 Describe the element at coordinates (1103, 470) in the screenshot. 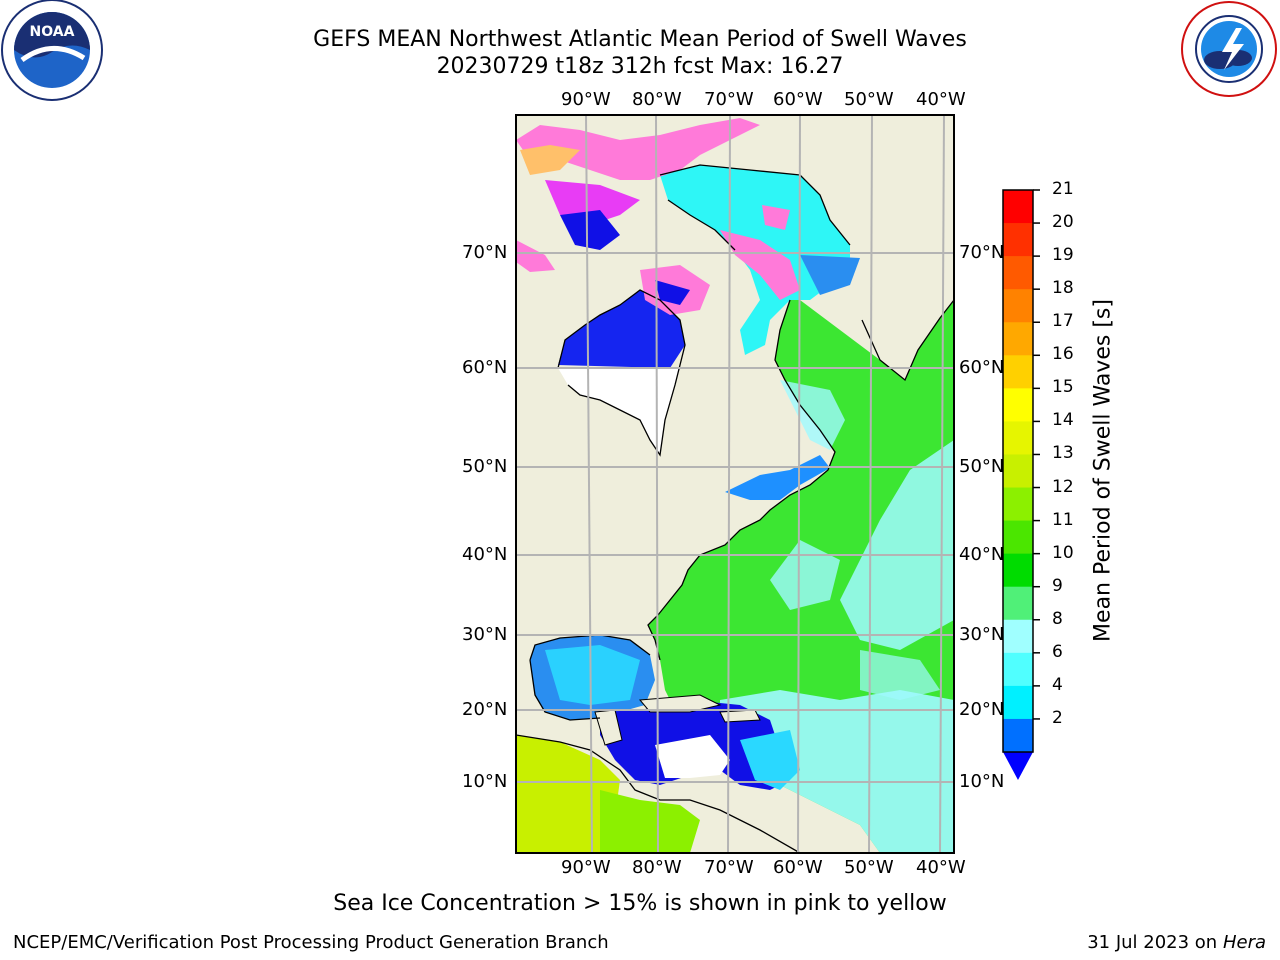

I see `colorbar-label: Mean Period of Swell Waves [s]` at that location.